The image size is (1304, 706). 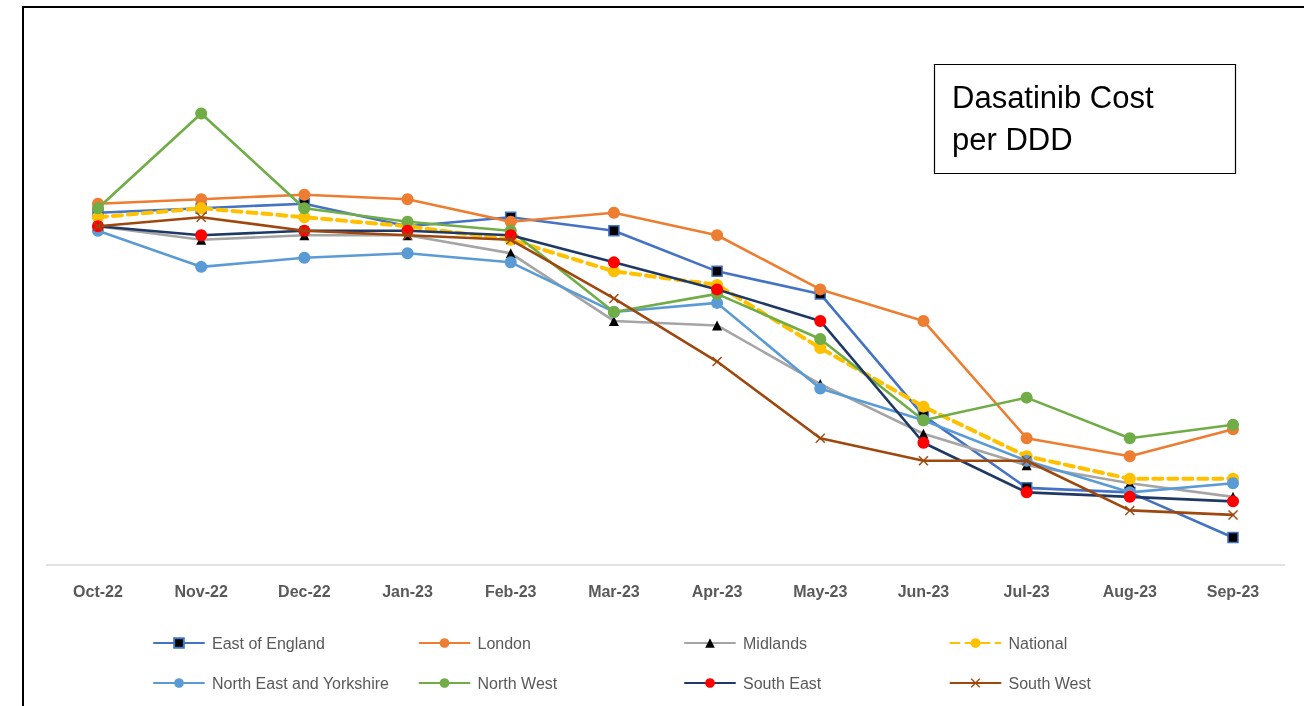 What do you see at coordinates (1050, 683) in the screenshot?
I see `legend-label: South West` at bounding box center [1050, 683].